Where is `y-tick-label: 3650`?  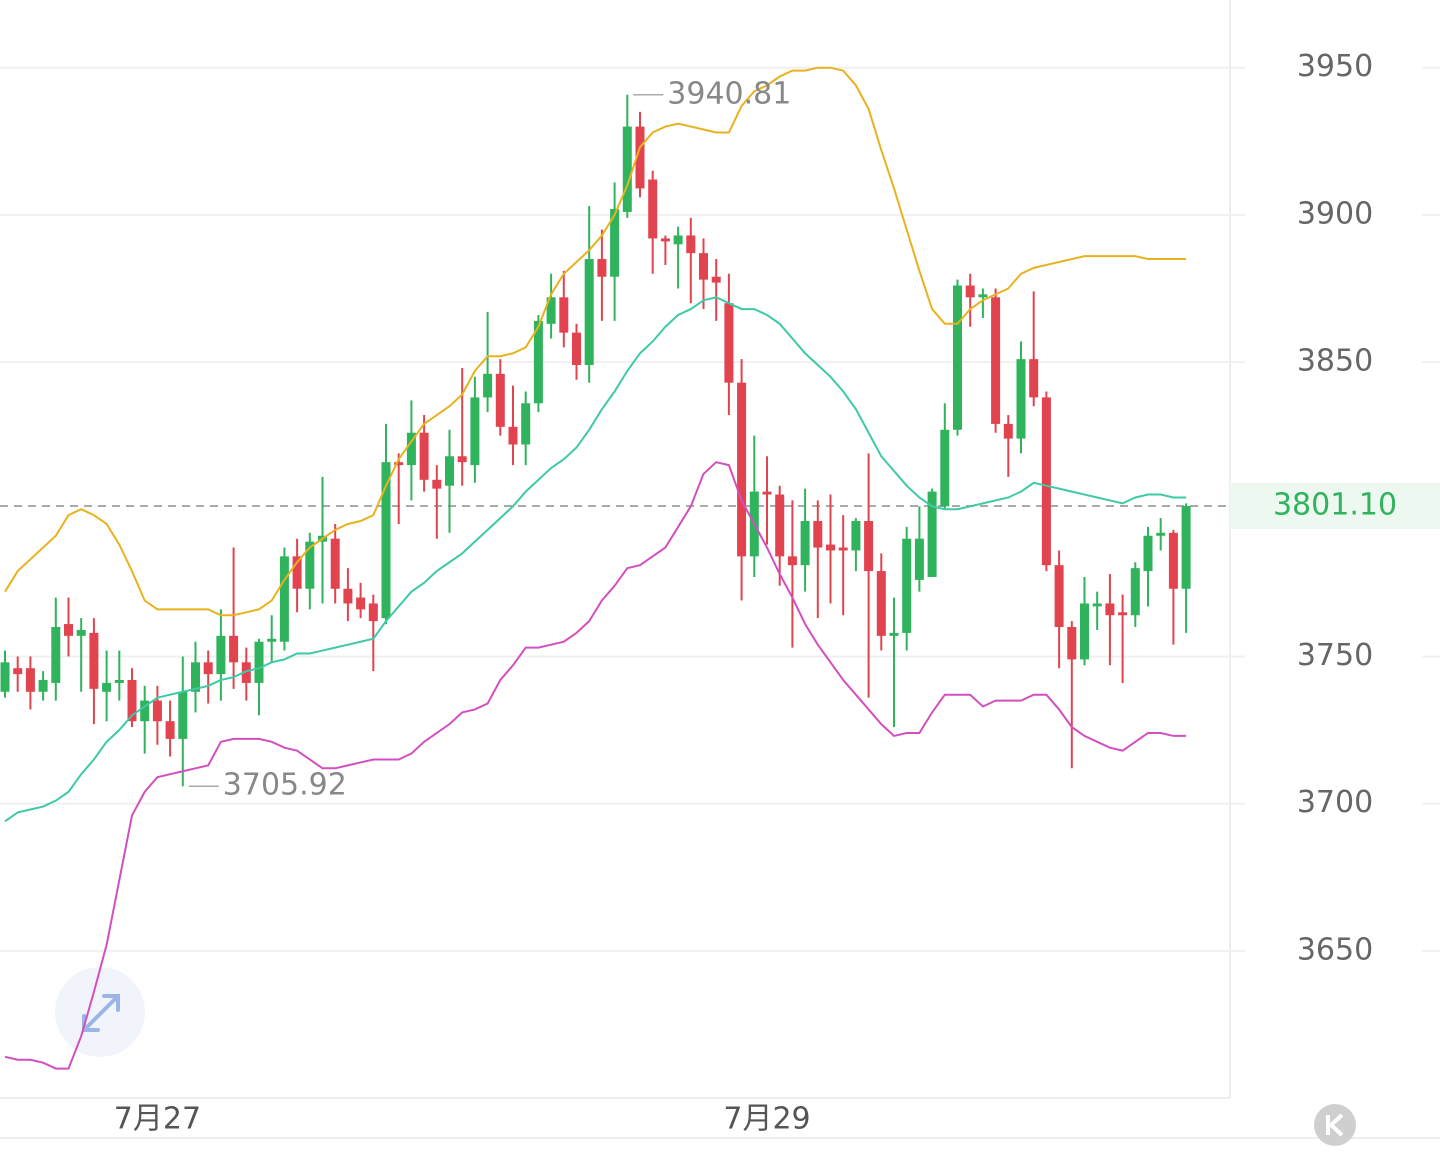 y-tick-label: 3650 is located at coordinates (1335, 949).